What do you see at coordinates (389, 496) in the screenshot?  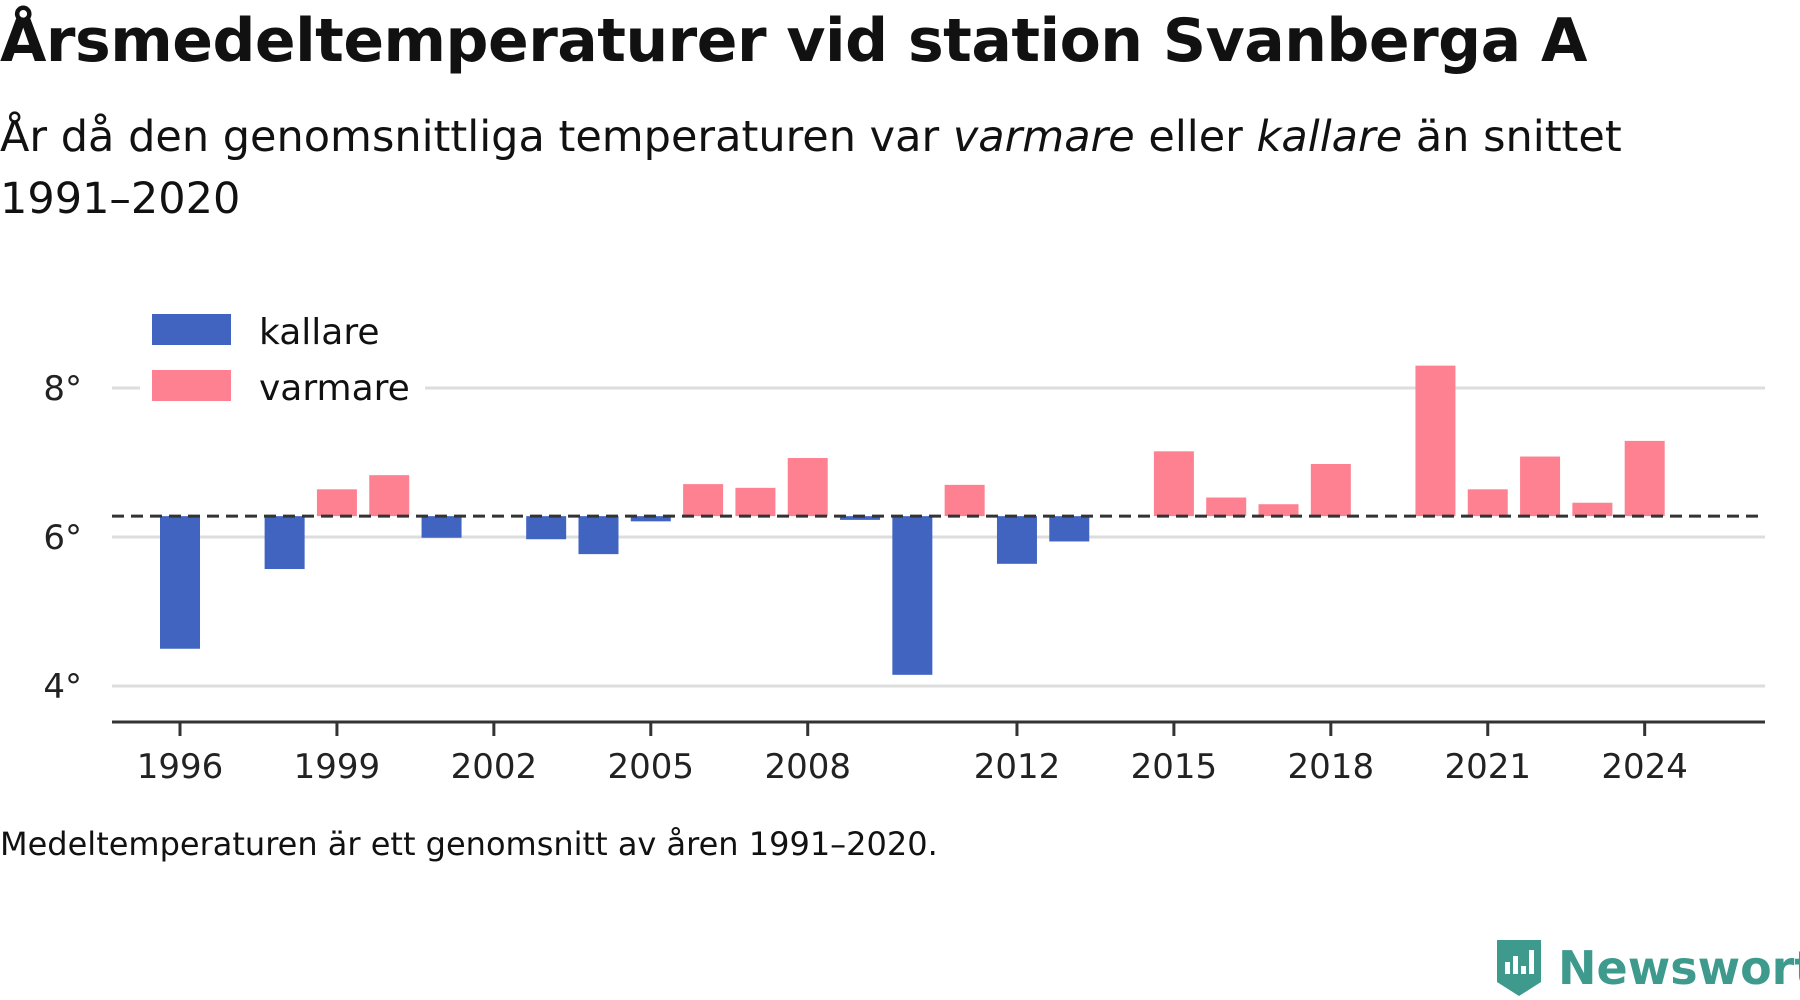 I see `bar-2000` at bounding box center [389, 496].